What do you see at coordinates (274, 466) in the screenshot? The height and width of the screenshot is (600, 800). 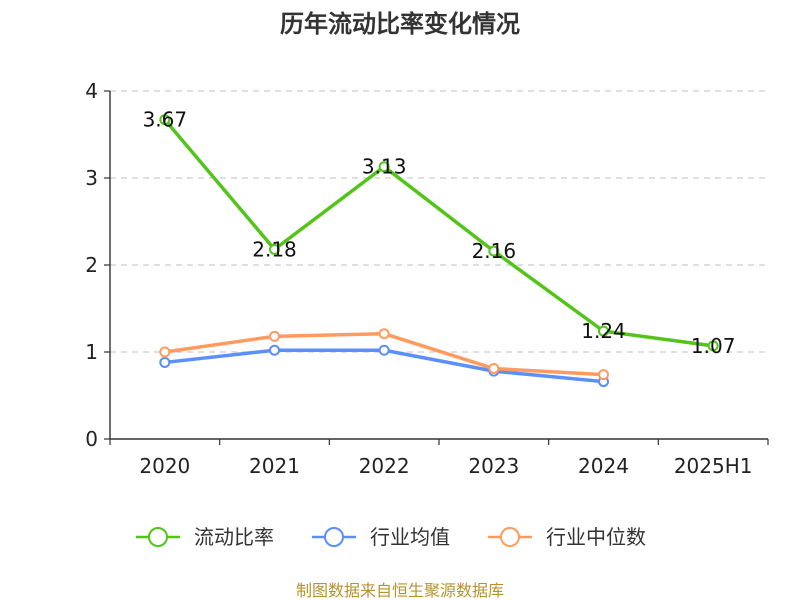 I see `x-tick-label: 2021` at bounding box center [274, 466].